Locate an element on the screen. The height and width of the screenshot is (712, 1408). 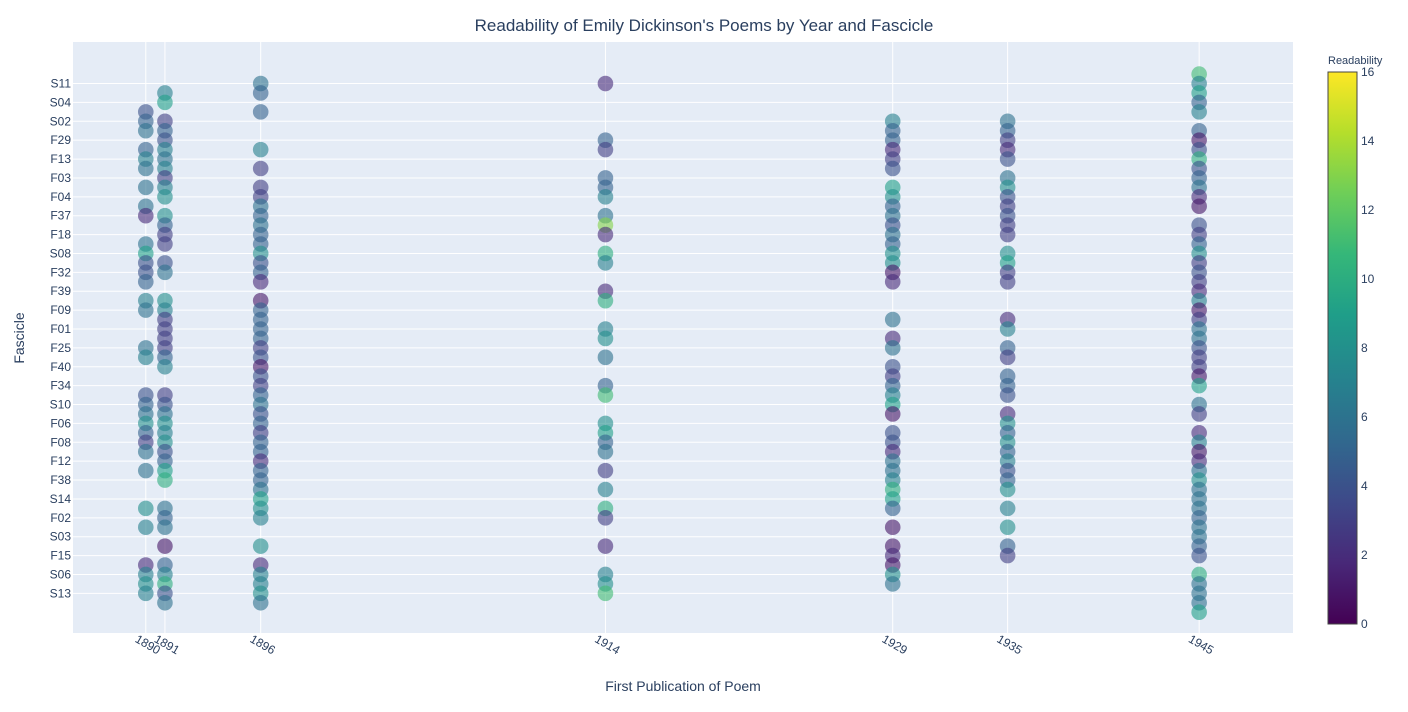
y-tick-label: S03 is located at coordinates (61, 537).